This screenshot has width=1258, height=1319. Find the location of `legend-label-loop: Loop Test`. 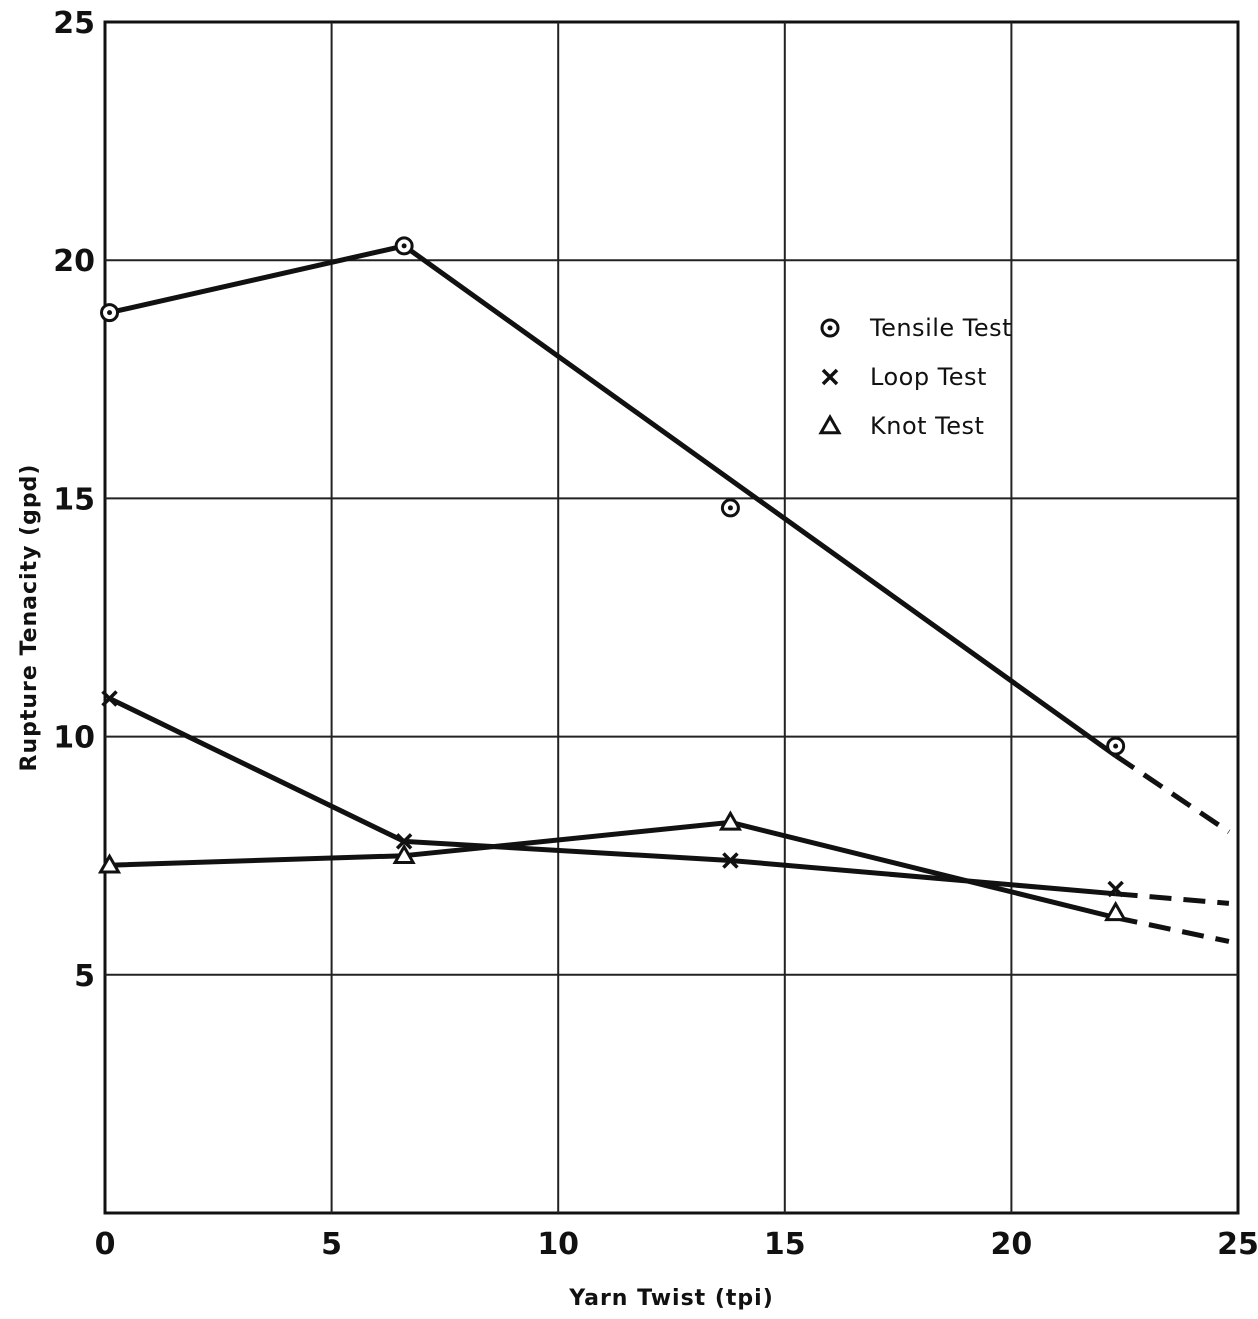

legend-label-loop: Loop Test is located at coordinates (928, 377).